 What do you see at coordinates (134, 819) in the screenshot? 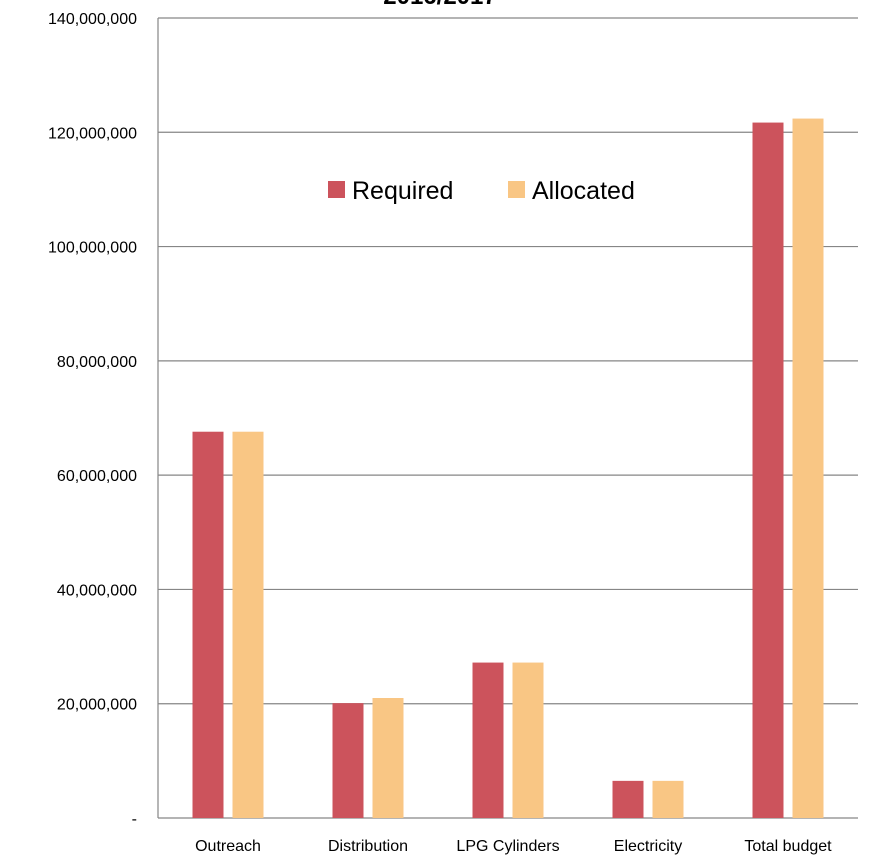
I see `y-tick-label: -` at bounding box center [134, 819].